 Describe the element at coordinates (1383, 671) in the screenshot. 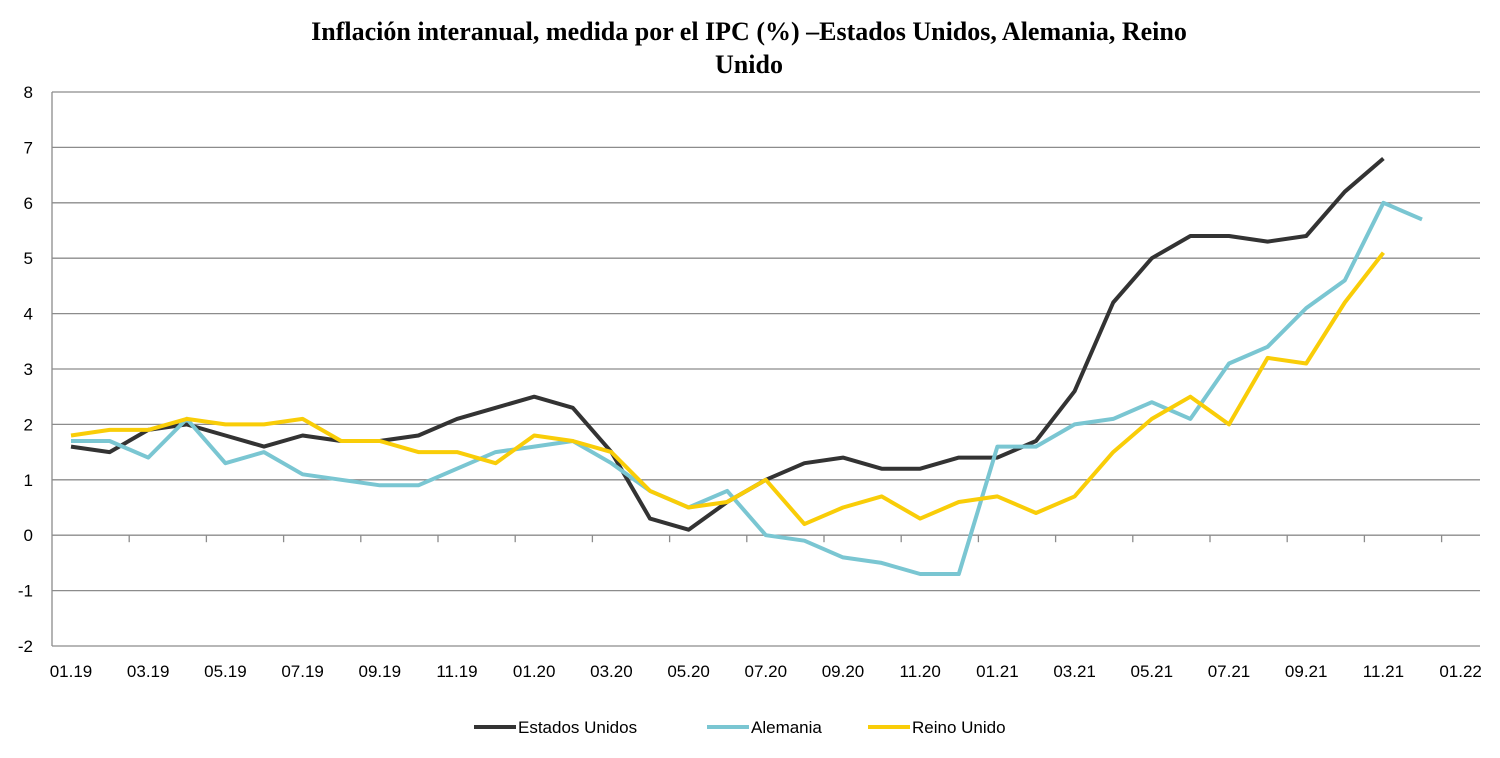

I see `x-tick-label: 11.21` at that location.